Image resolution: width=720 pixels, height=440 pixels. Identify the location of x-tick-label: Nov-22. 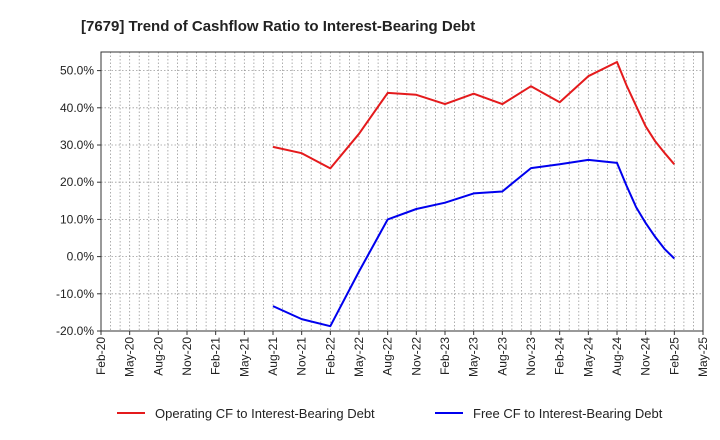
(416, 356).